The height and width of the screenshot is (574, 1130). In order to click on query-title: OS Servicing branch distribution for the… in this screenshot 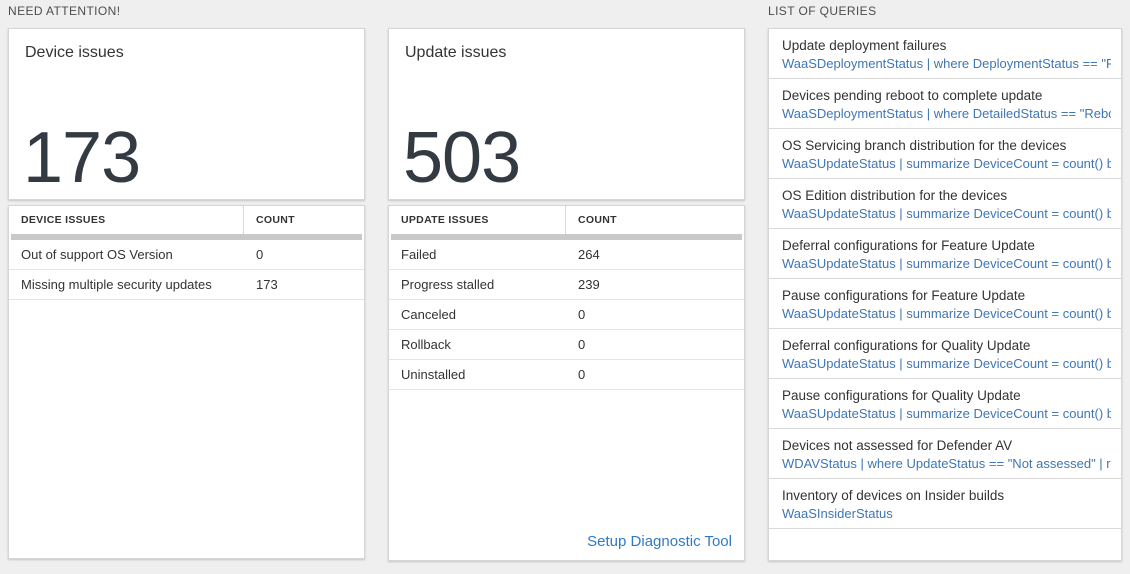, I will do `click(924, 145)`.